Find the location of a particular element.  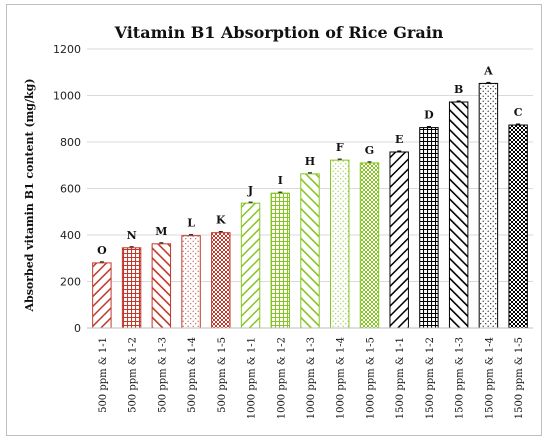

data-label: N is located at coordinates (132, 235).